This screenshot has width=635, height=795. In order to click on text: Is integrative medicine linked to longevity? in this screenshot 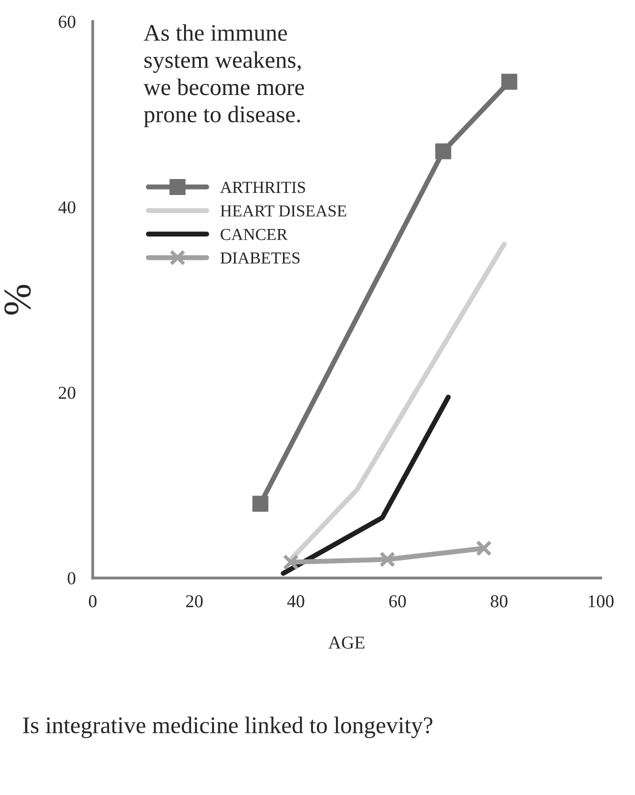, I will do `click(227, 727)`.